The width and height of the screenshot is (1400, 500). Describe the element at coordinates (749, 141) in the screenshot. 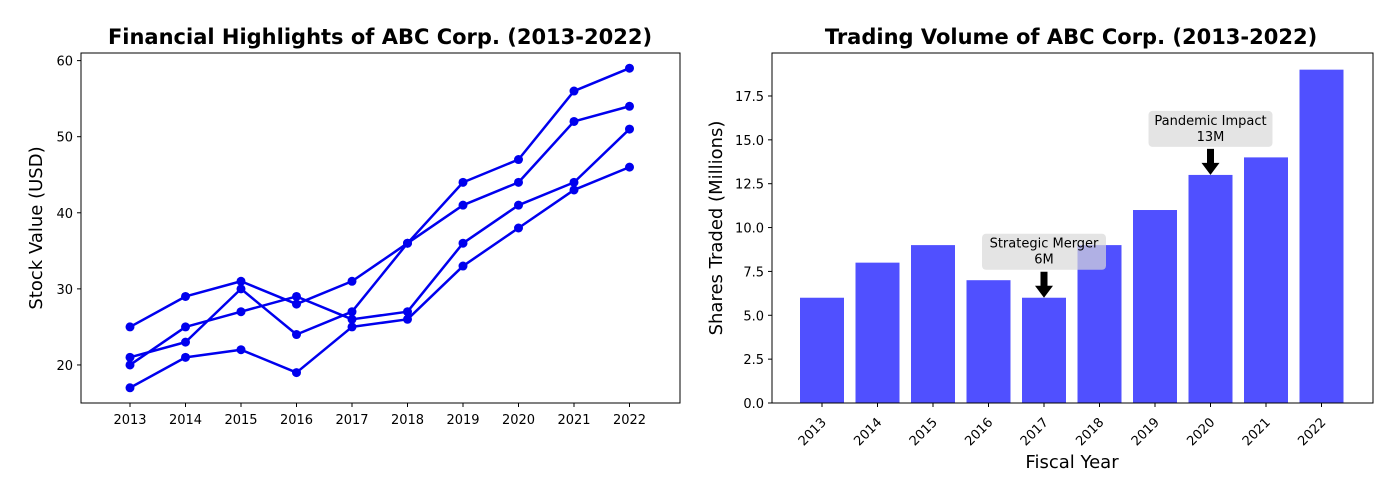

I see `y-tick-label: 15.0` at that location.